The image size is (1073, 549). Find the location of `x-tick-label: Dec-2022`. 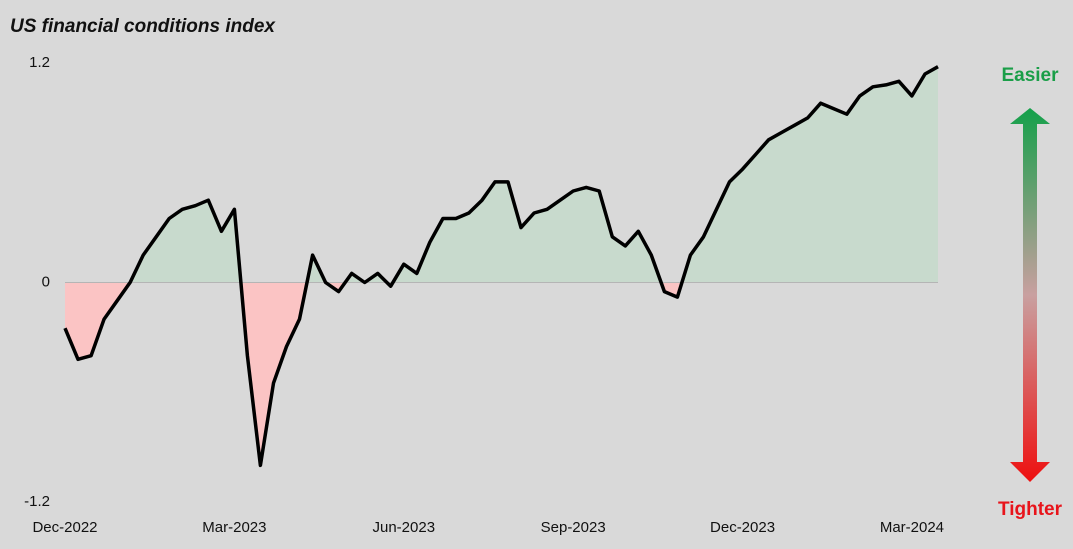

x-tick-label: Dec-2022 is located at coordinates (64, 527).